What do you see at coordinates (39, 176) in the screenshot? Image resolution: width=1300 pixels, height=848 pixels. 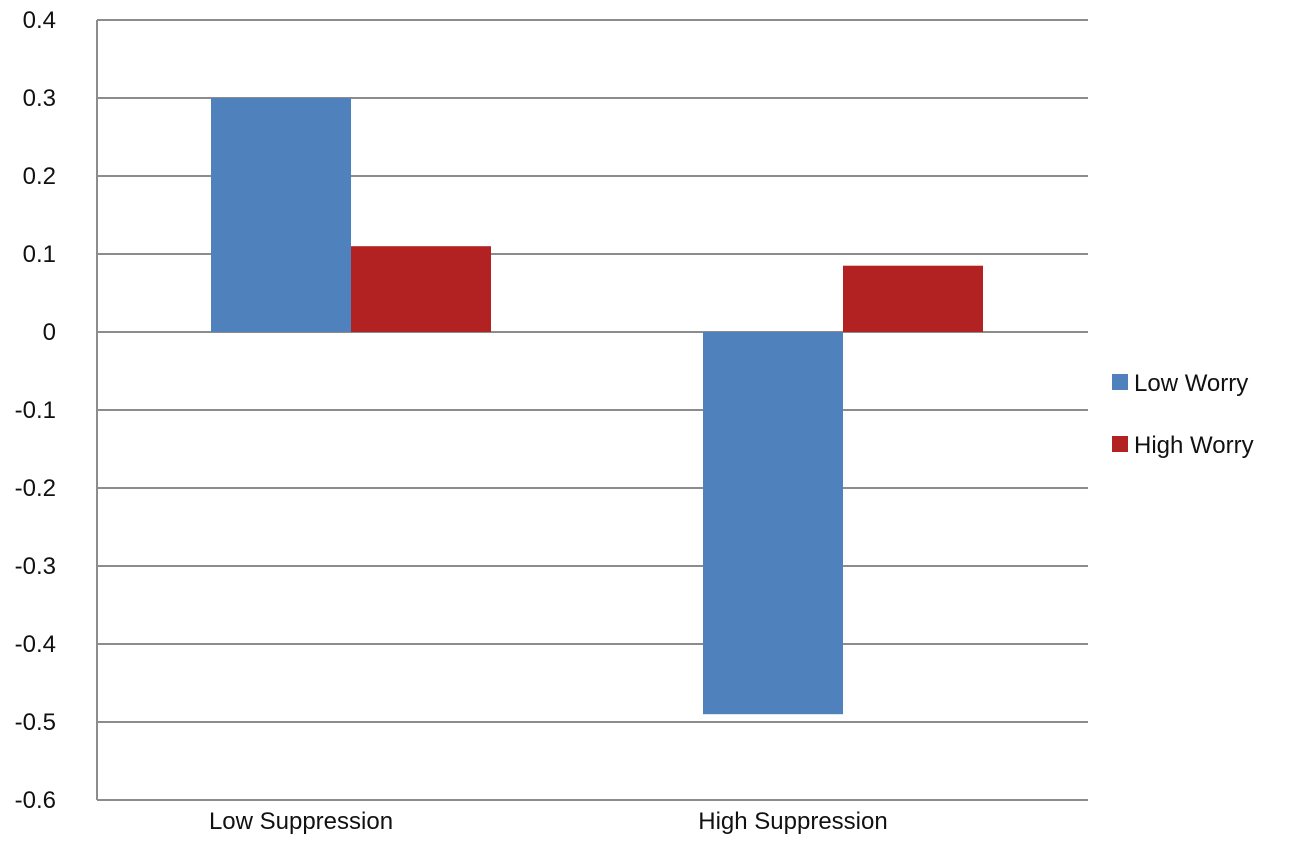 I see `y-tick-label: 0.2` at bounding box center [39, 176].